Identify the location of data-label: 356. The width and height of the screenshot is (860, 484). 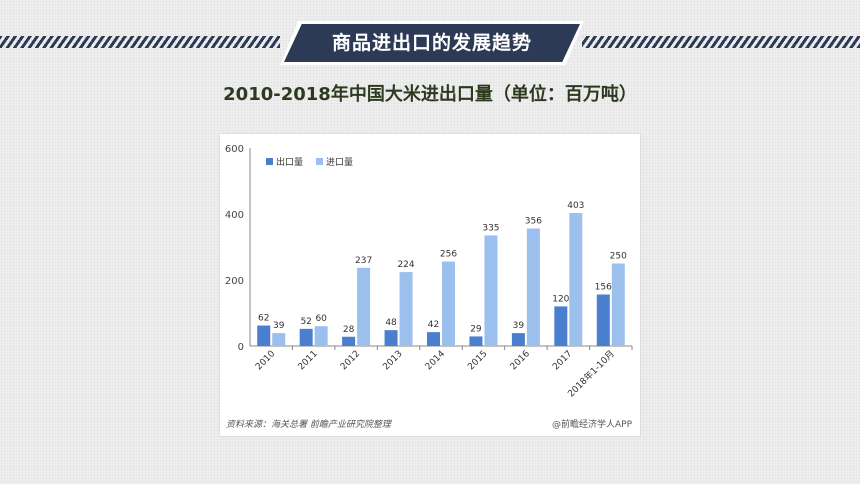
(533, 222).